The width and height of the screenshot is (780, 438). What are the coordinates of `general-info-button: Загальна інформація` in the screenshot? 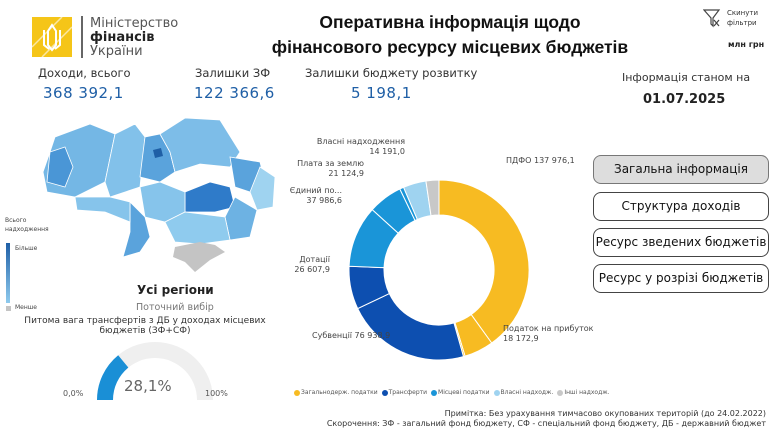 It's located at (681, 169).